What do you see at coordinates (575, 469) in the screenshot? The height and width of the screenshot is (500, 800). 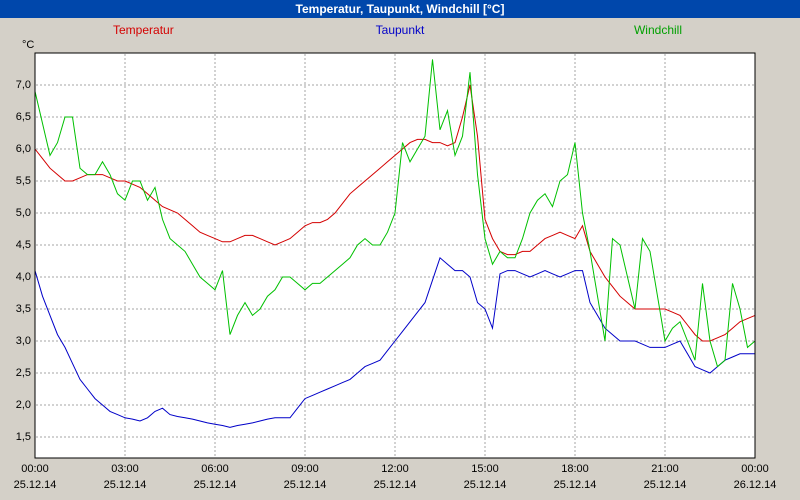 I see `x-tick-time: 18:00` at bounding box center [575, 469].